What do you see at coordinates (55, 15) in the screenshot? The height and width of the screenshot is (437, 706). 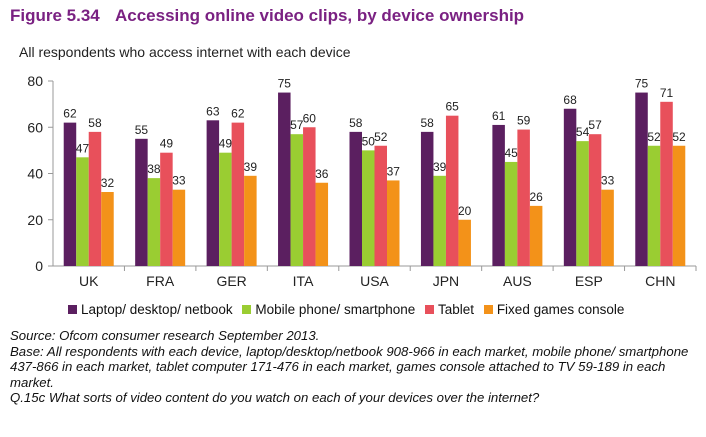 I see `figure-number: Figure 5.34` at bounding box center [55, 15].